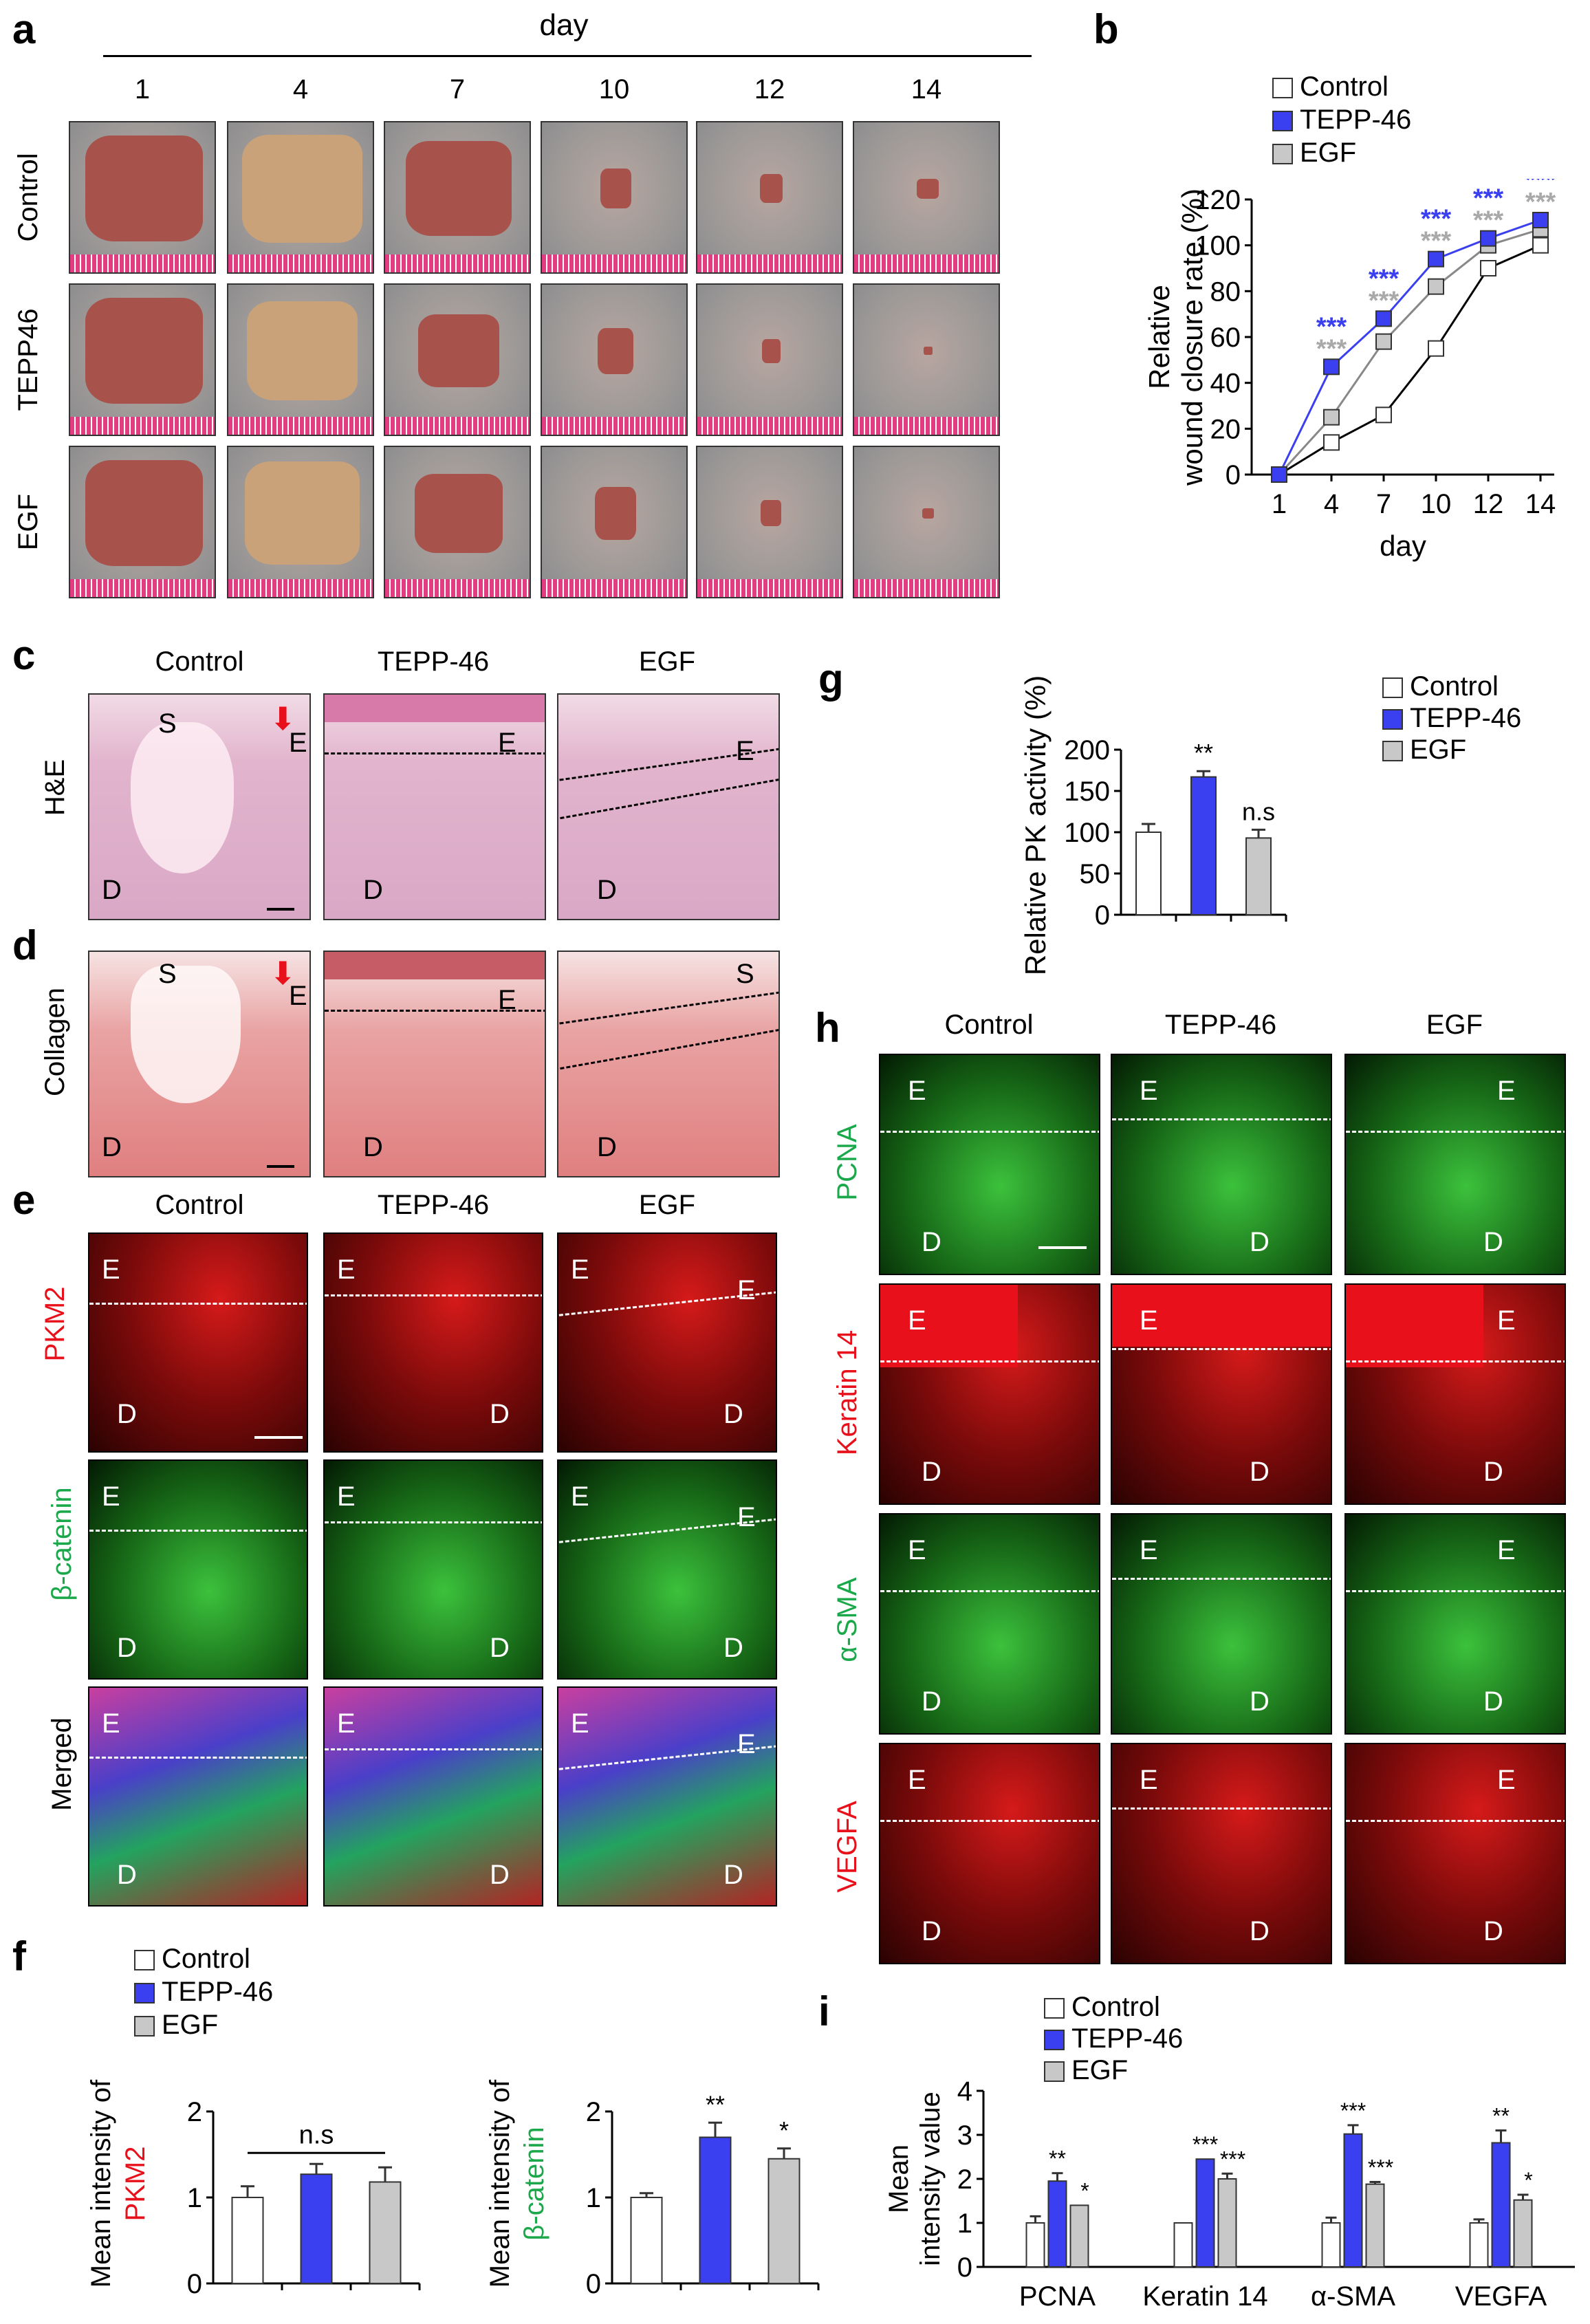 Image resolution: width=1590 pixels, height=2324 pixels. What do you see at coordinates (247, 2240) in the screenshot?
I see `bar-control` at bounding box center [247, 2240].